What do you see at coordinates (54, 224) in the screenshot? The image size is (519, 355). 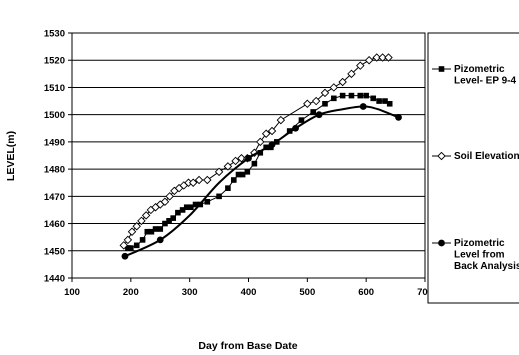 I see `y-tick-label: 1460` at bounding box center [54, 224].